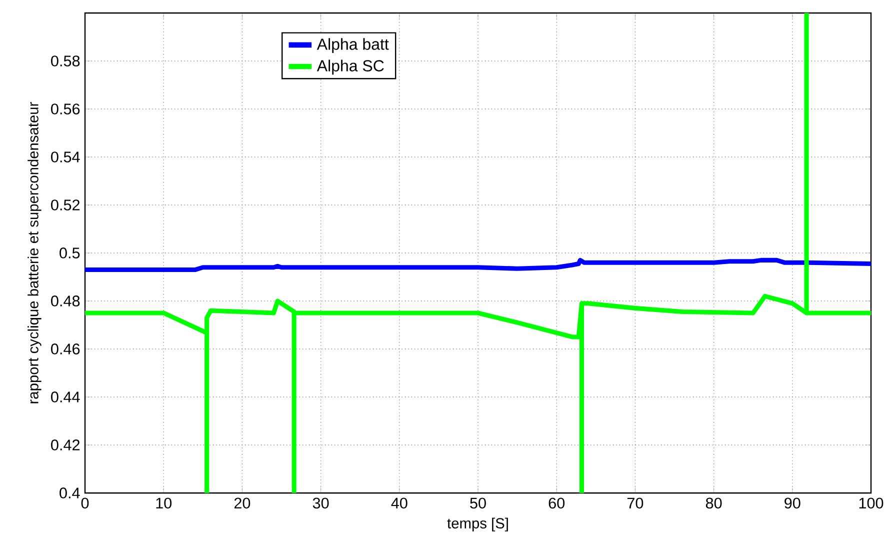  I want to click on x-tick-label: 40, so click(399, 503).